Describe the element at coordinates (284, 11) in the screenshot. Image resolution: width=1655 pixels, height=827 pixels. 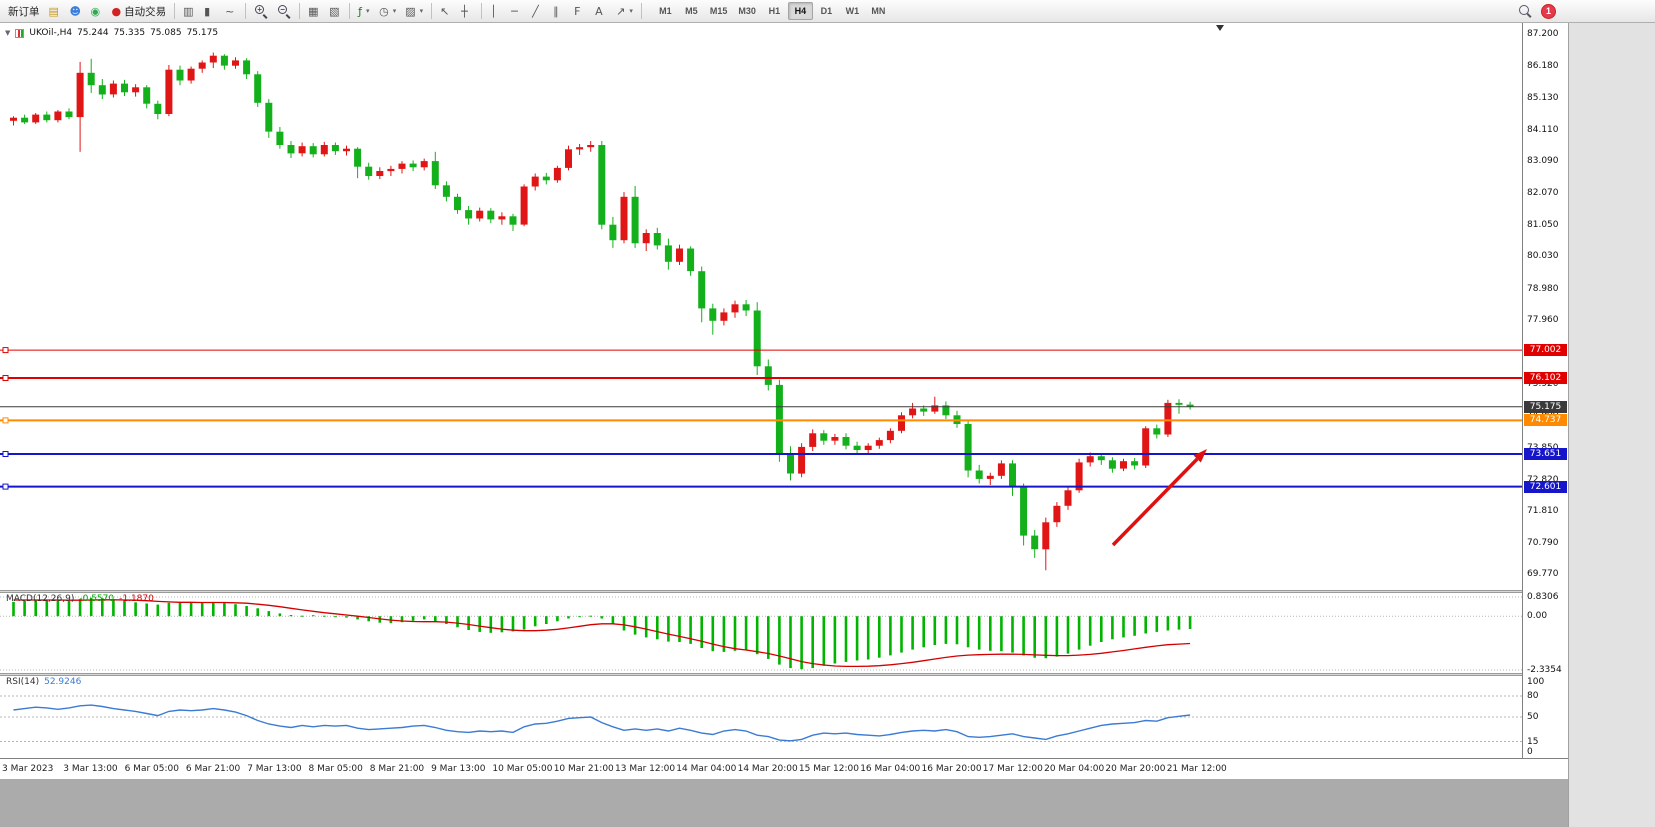
I see `zoom-out-button: −` at that location.